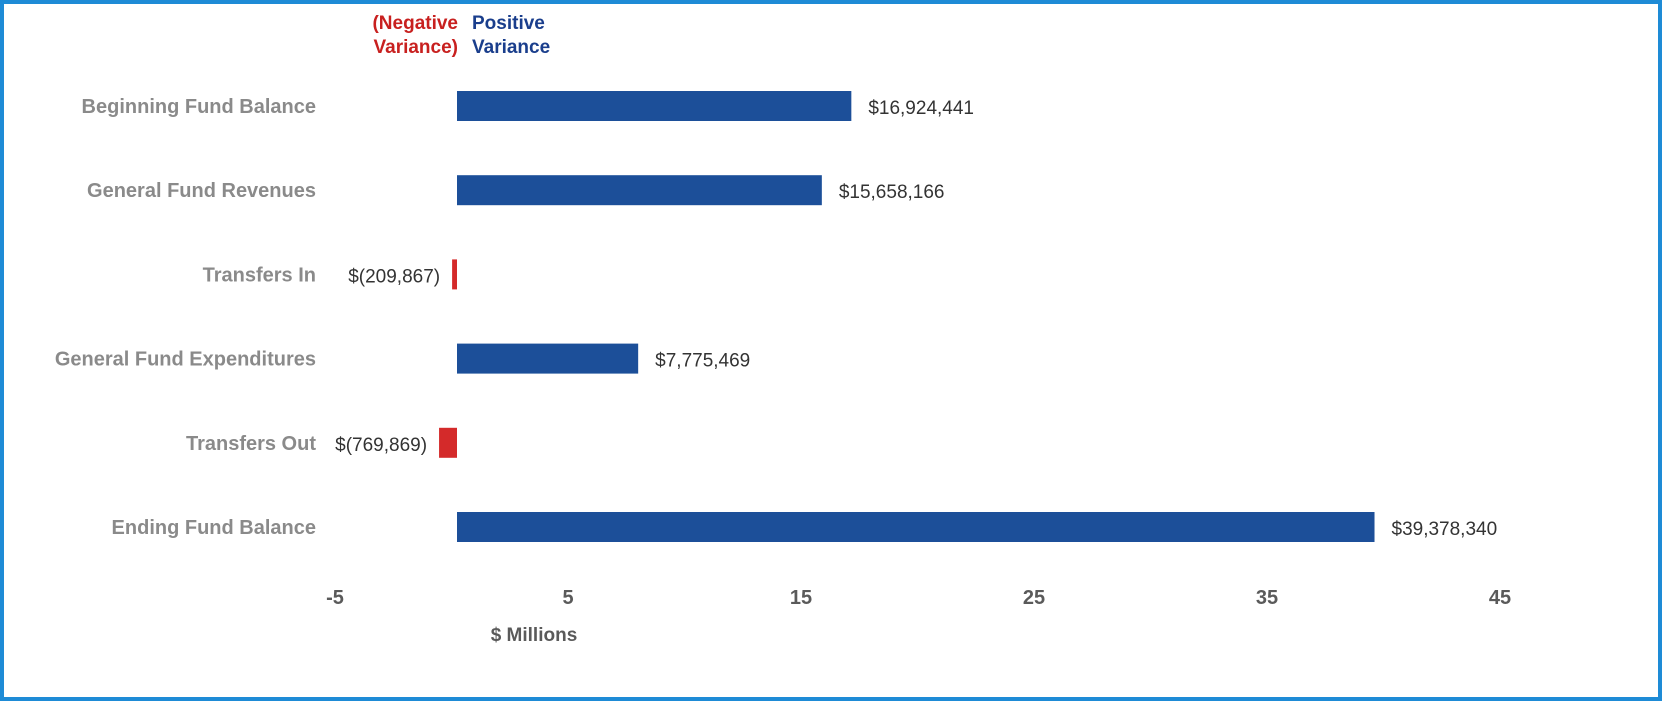 The image size is (1662, 701). What do you see at coordinates (214, 528) in the screenshot?
I see `category-label-ending-fund-balance: Ending Fund Balance` at bounding box center [214, 528].